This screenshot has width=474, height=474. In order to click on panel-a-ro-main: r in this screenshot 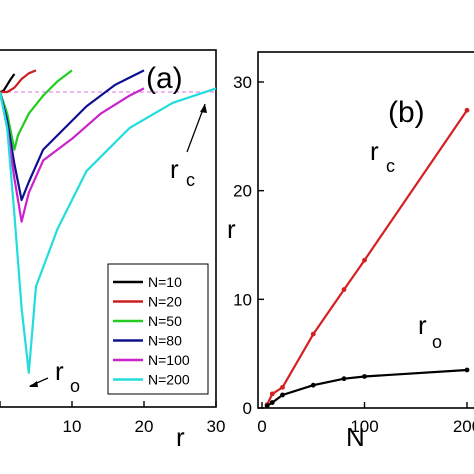, I will do `click(59, 371)`.